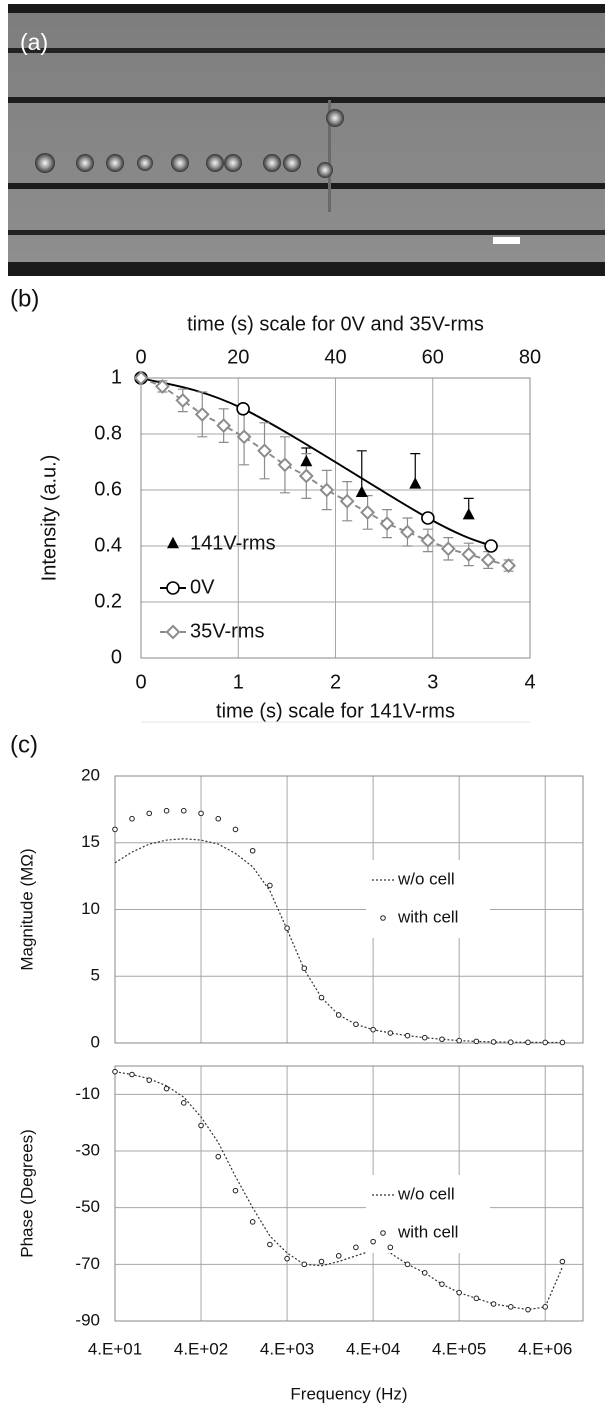  I want to click on legend-box, so click(428, 899).